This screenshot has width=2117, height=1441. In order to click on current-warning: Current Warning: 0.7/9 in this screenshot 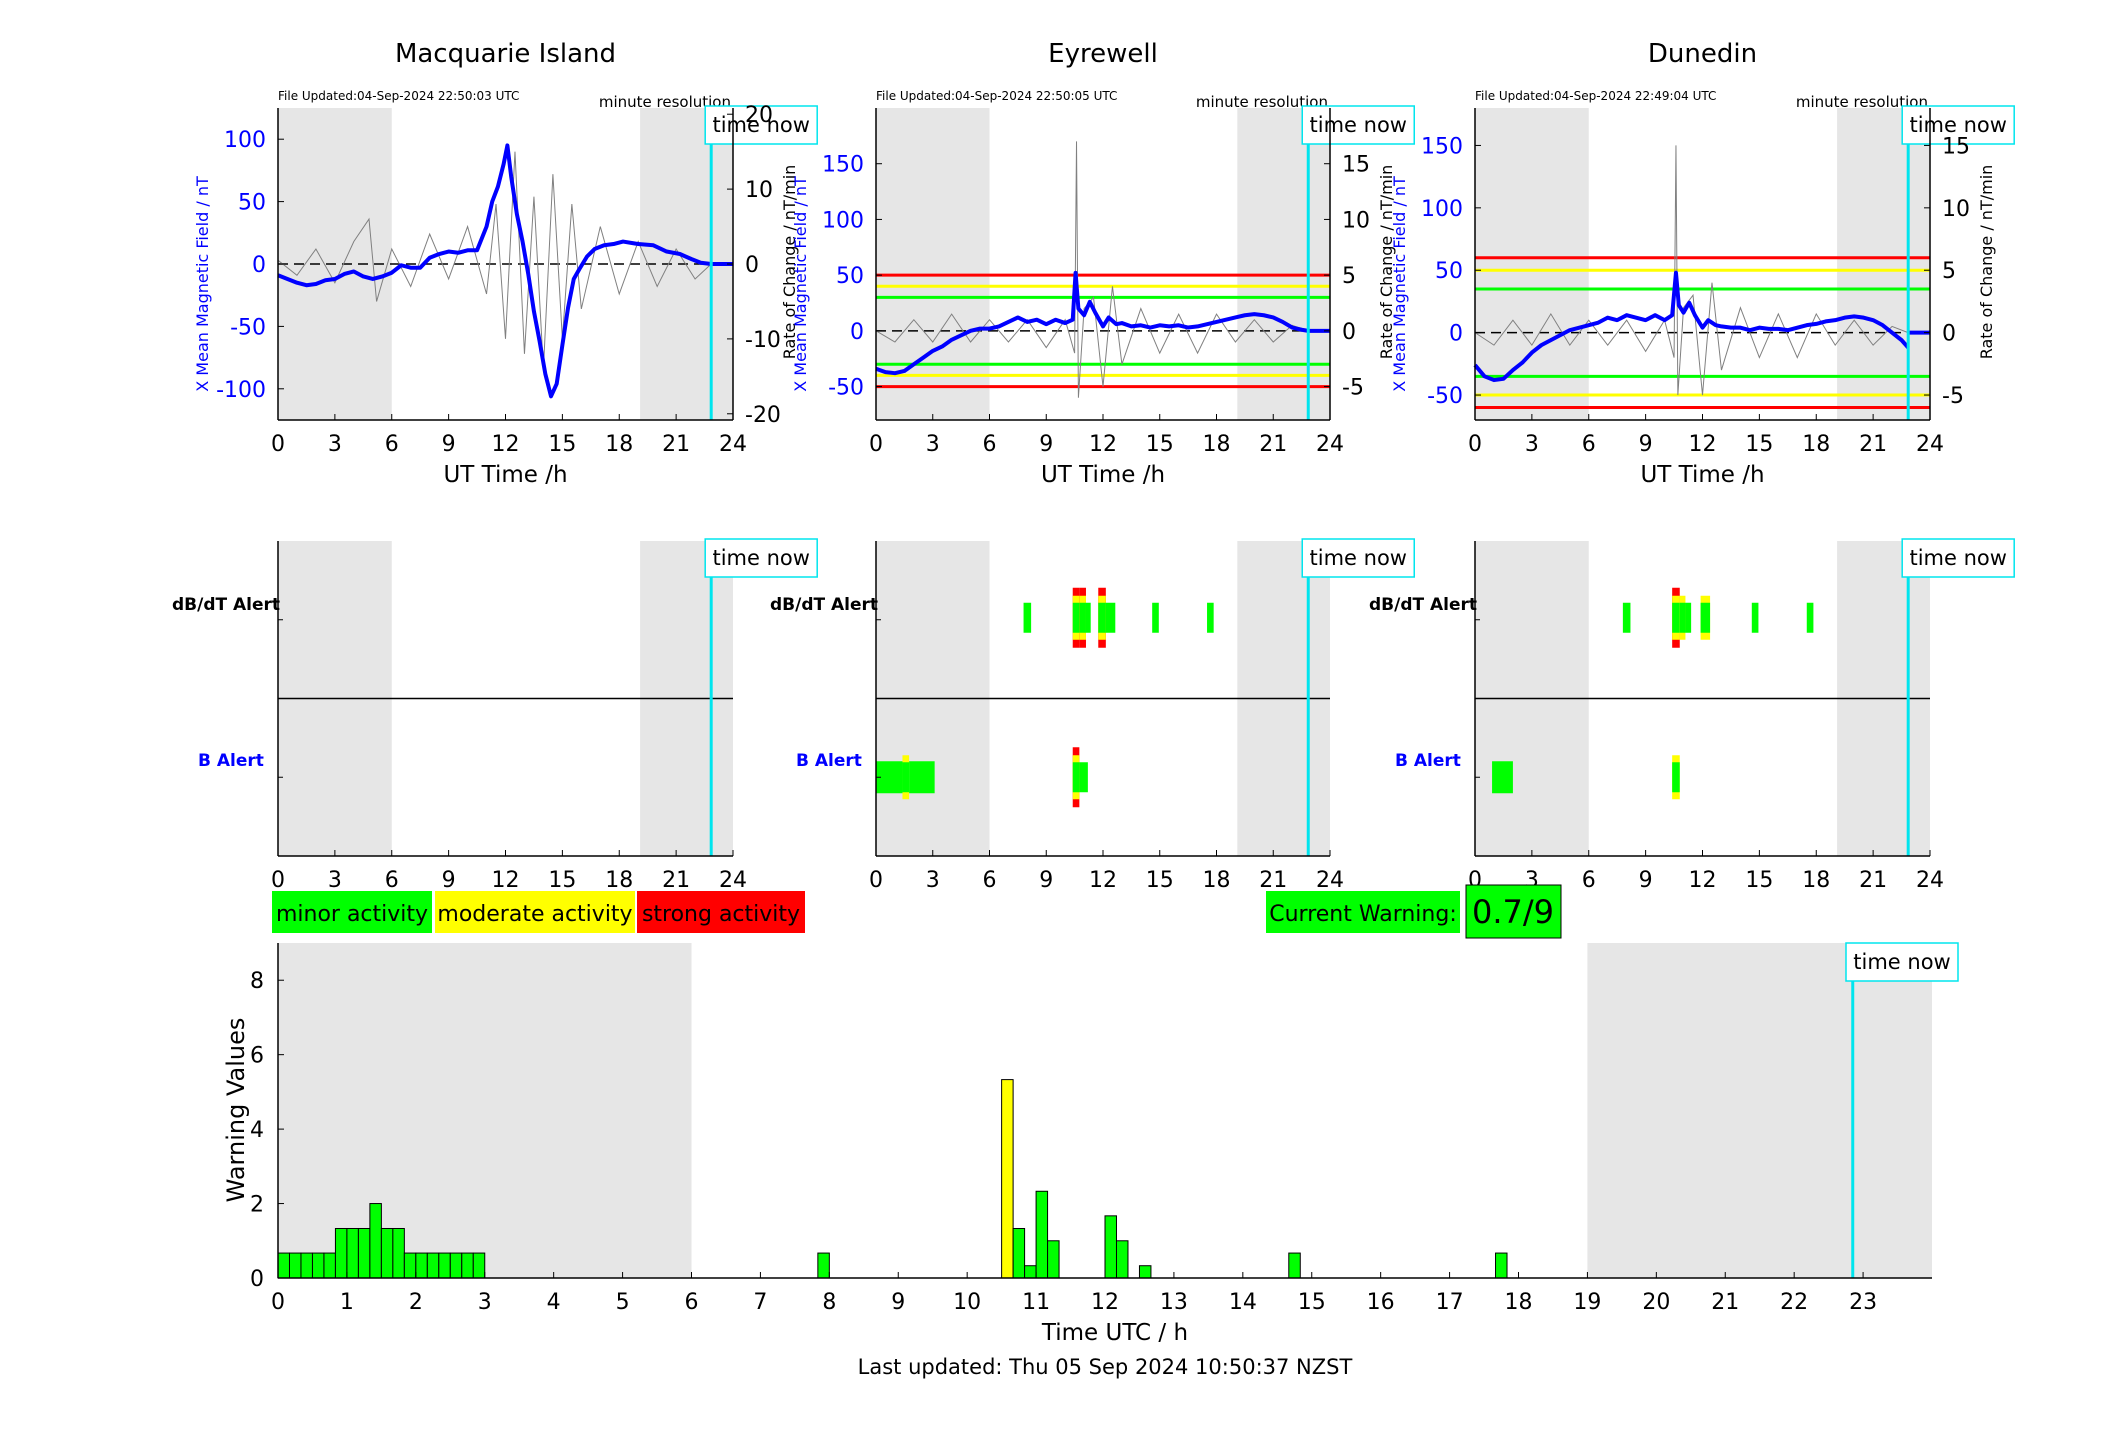, I will do `click(1414, 911)`.